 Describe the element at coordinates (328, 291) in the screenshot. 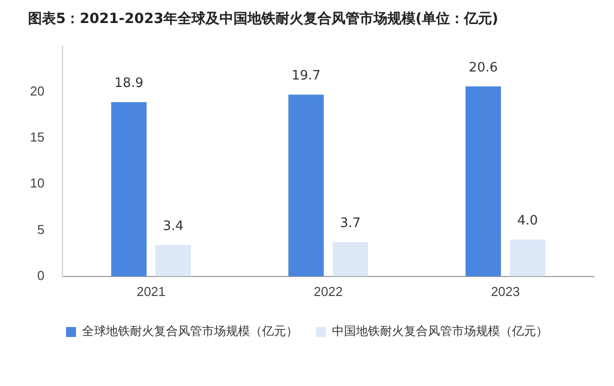

I see `x-tick-label: 2022` at that location.